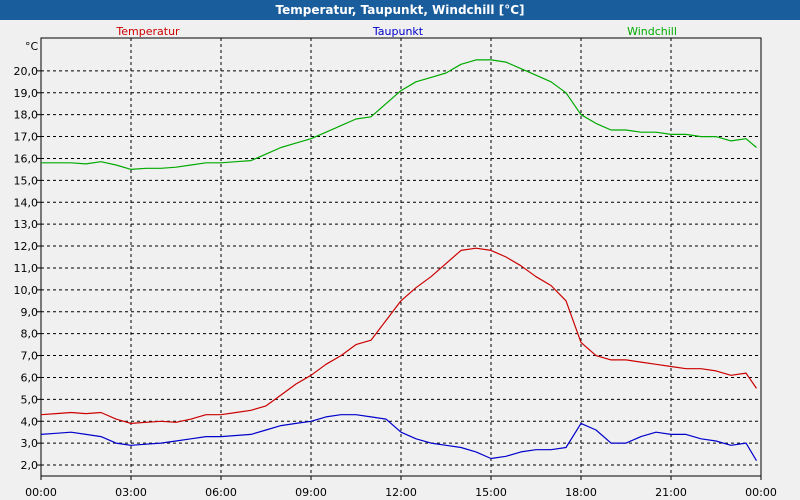  I want to click on x-tick-time: 15:00, so click(491, 492).